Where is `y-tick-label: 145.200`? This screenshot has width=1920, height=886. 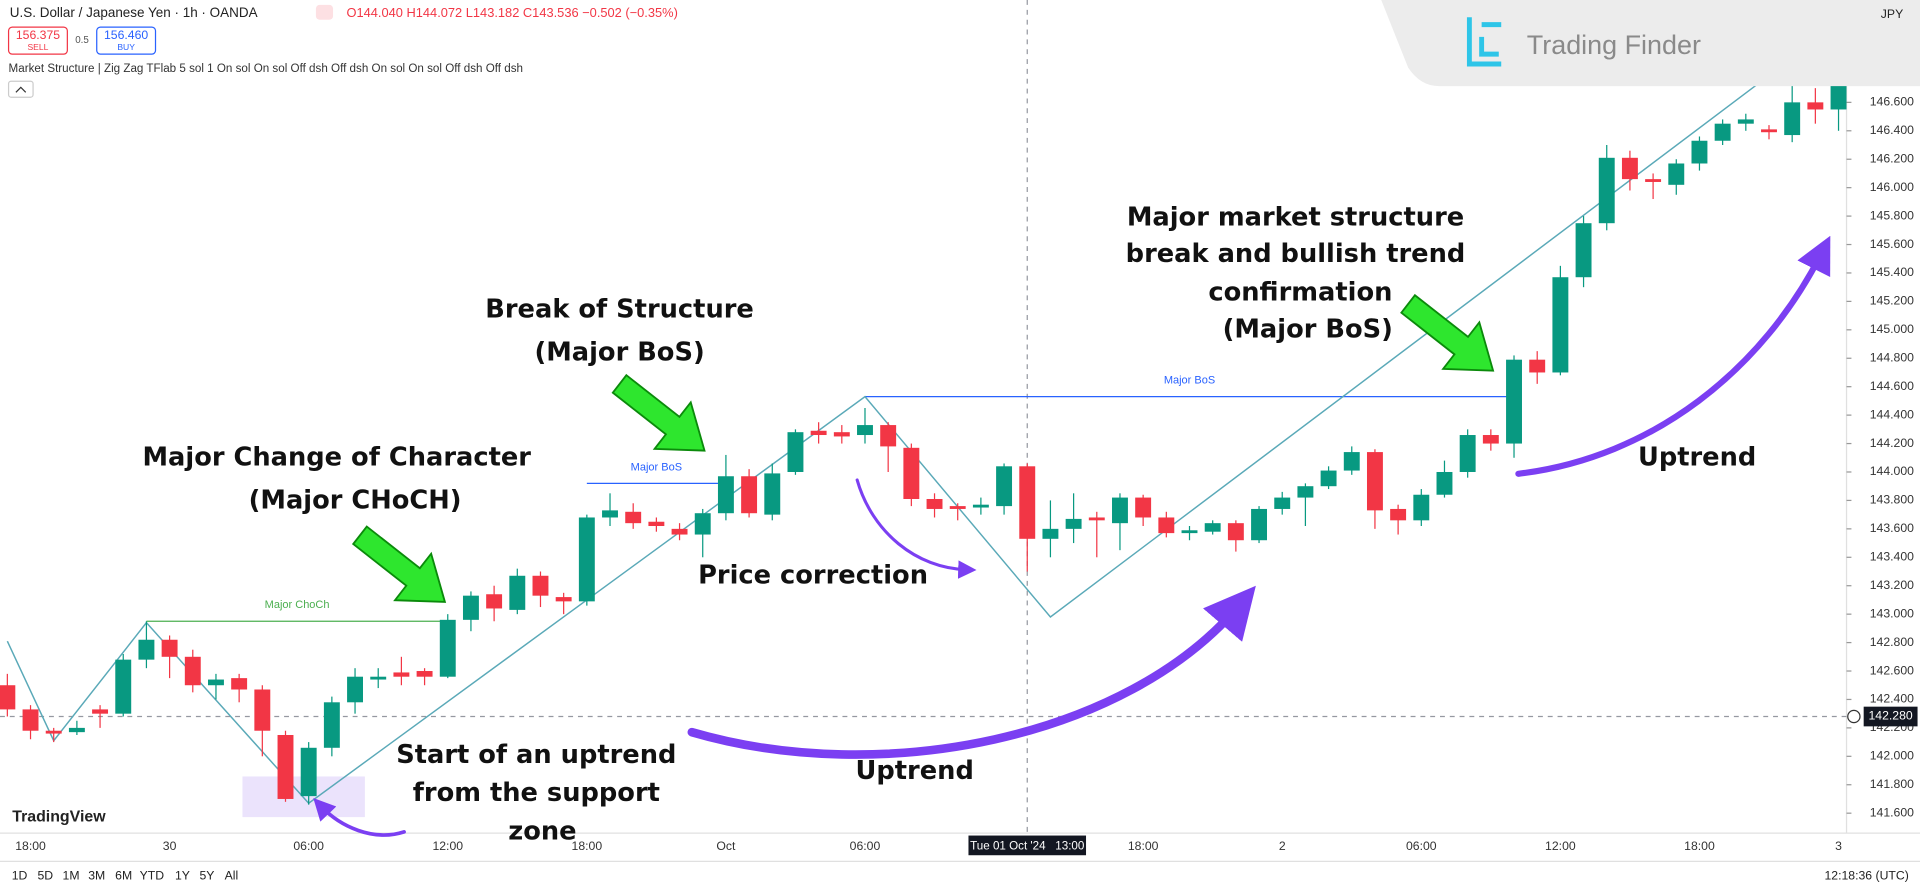 y-tick-label: 145.200 is located at coordinates (1892, 301).